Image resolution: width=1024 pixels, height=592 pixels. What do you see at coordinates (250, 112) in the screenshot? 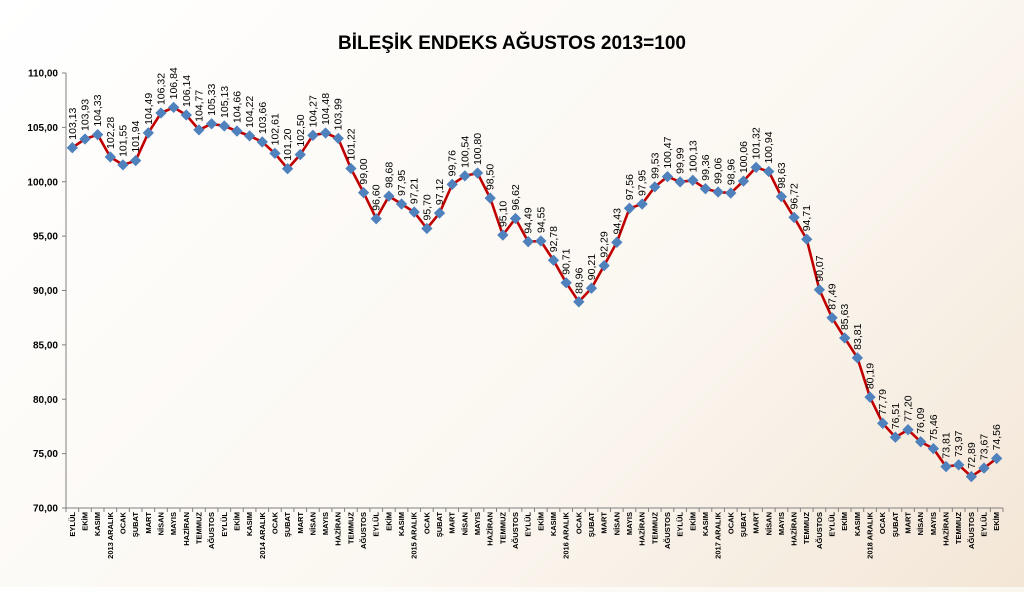
I see `data-label: 104,22` at bounding box center [250, 112].